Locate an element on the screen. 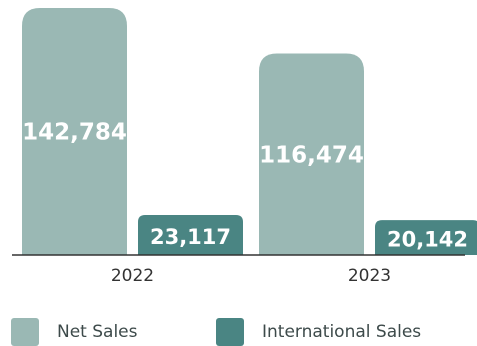 This screenshot has width=477, height=346. bar-international-sales-2023 is located at coordinates (426, 237).